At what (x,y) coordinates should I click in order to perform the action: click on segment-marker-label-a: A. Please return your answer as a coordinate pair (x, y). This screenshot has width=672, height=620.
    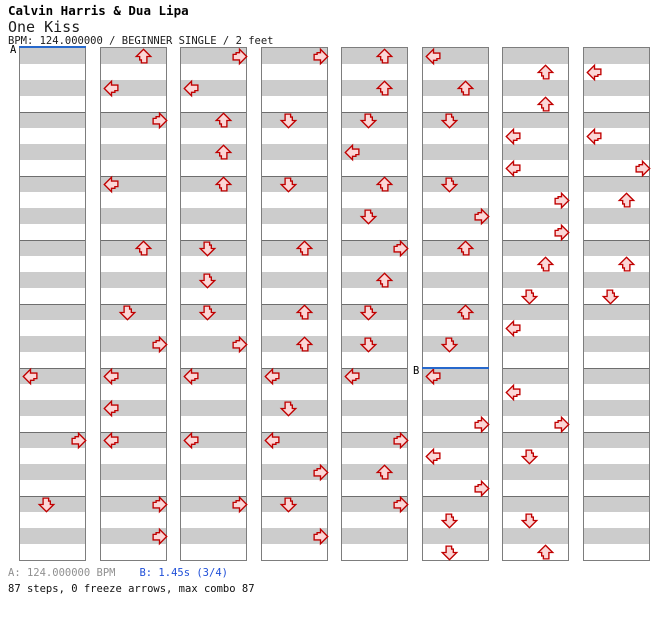
    Looking at the image, I should click on (13, 50).